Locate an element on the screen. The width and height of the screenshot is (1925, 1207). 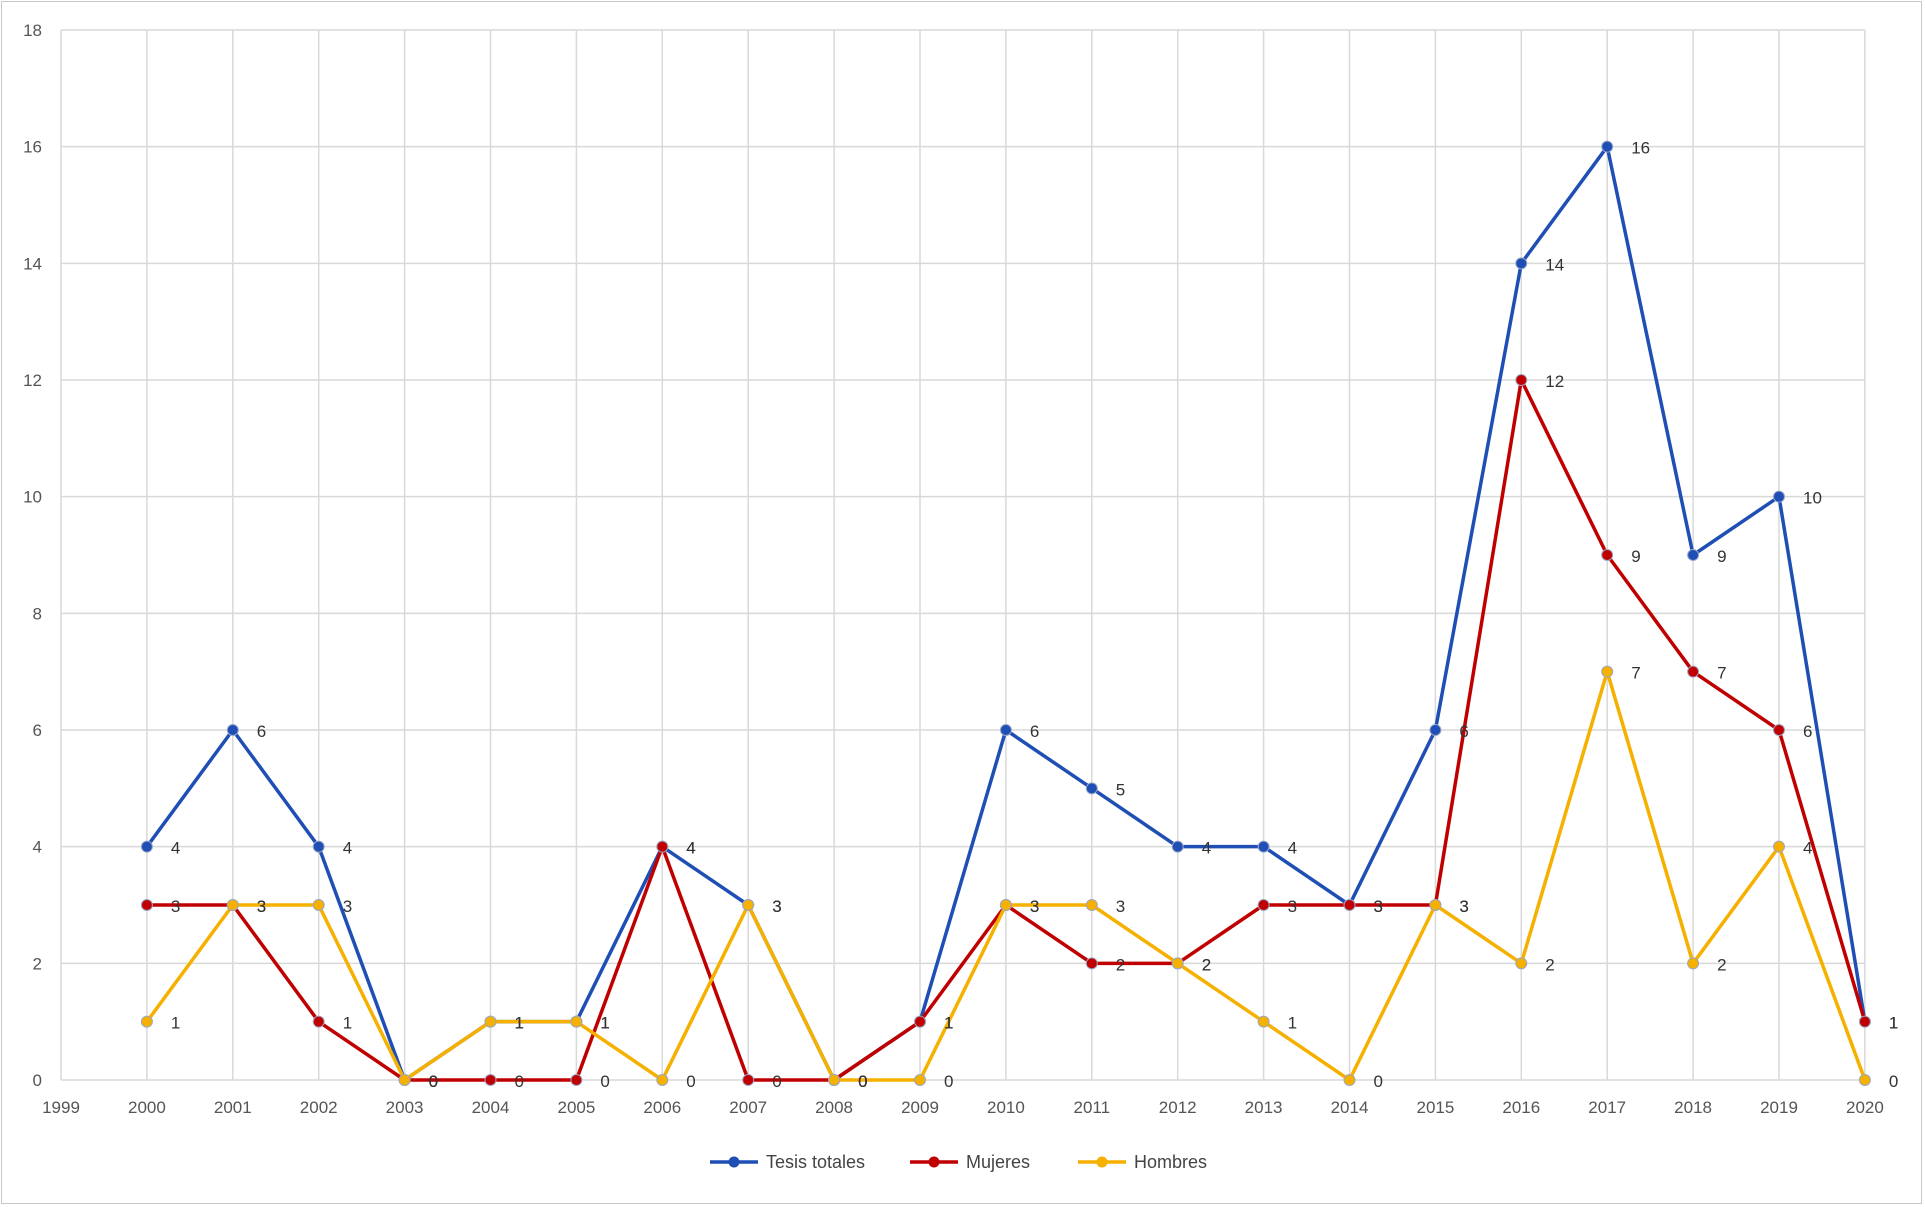
y-tick-label: 12 is located at coordinates (32, 380).